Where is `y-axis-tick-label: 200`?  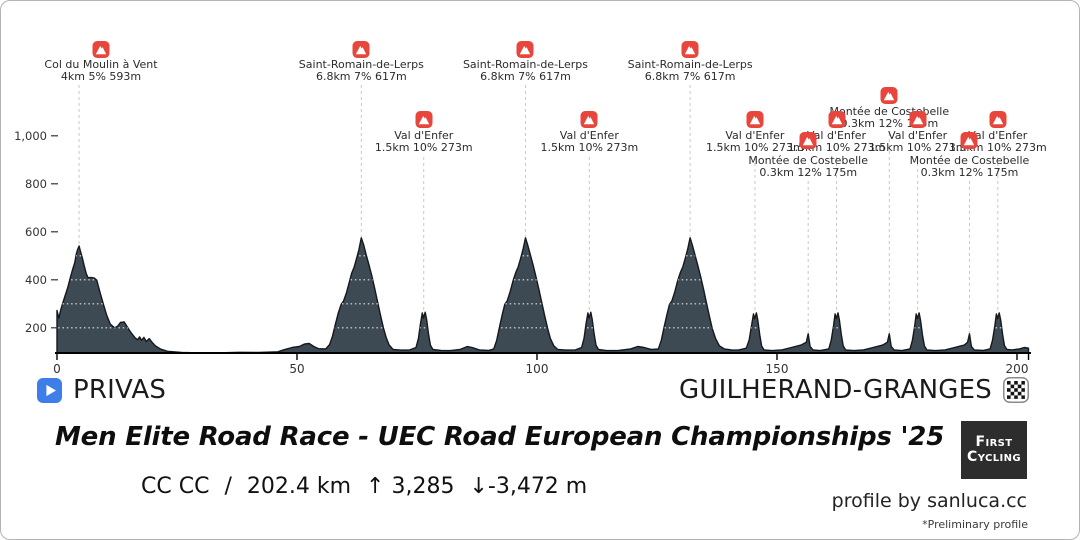 y-axis-tick-label: 200 is located at coordinates (36, 328).